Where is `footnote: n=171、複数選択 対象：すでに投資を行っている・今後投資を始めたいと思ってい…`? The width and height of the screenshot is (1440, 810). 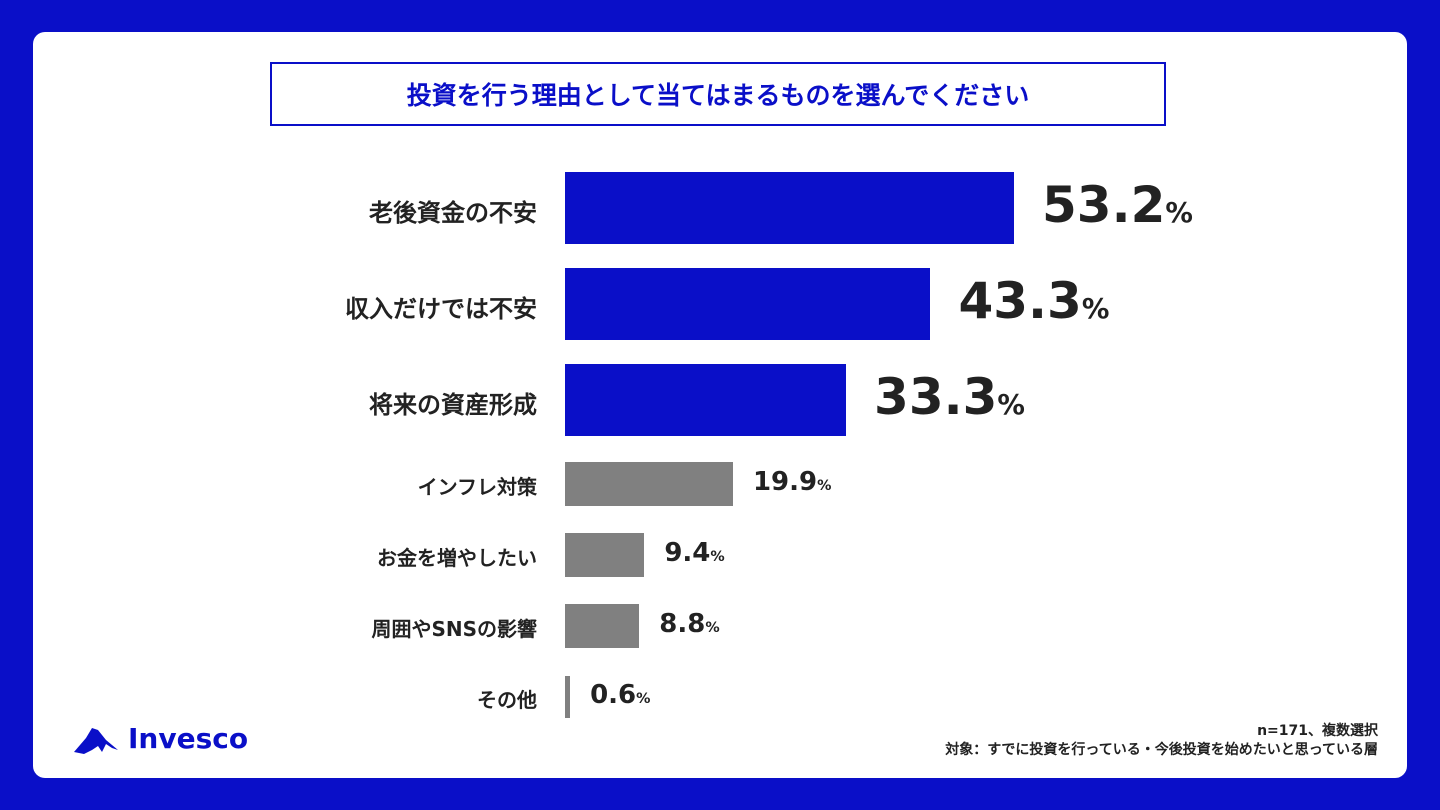
footnote: n=171、複数選択 対象：すでに投資を行っている・今後投資を始めたいと思ってい… is located at coordinates (1161, 741).